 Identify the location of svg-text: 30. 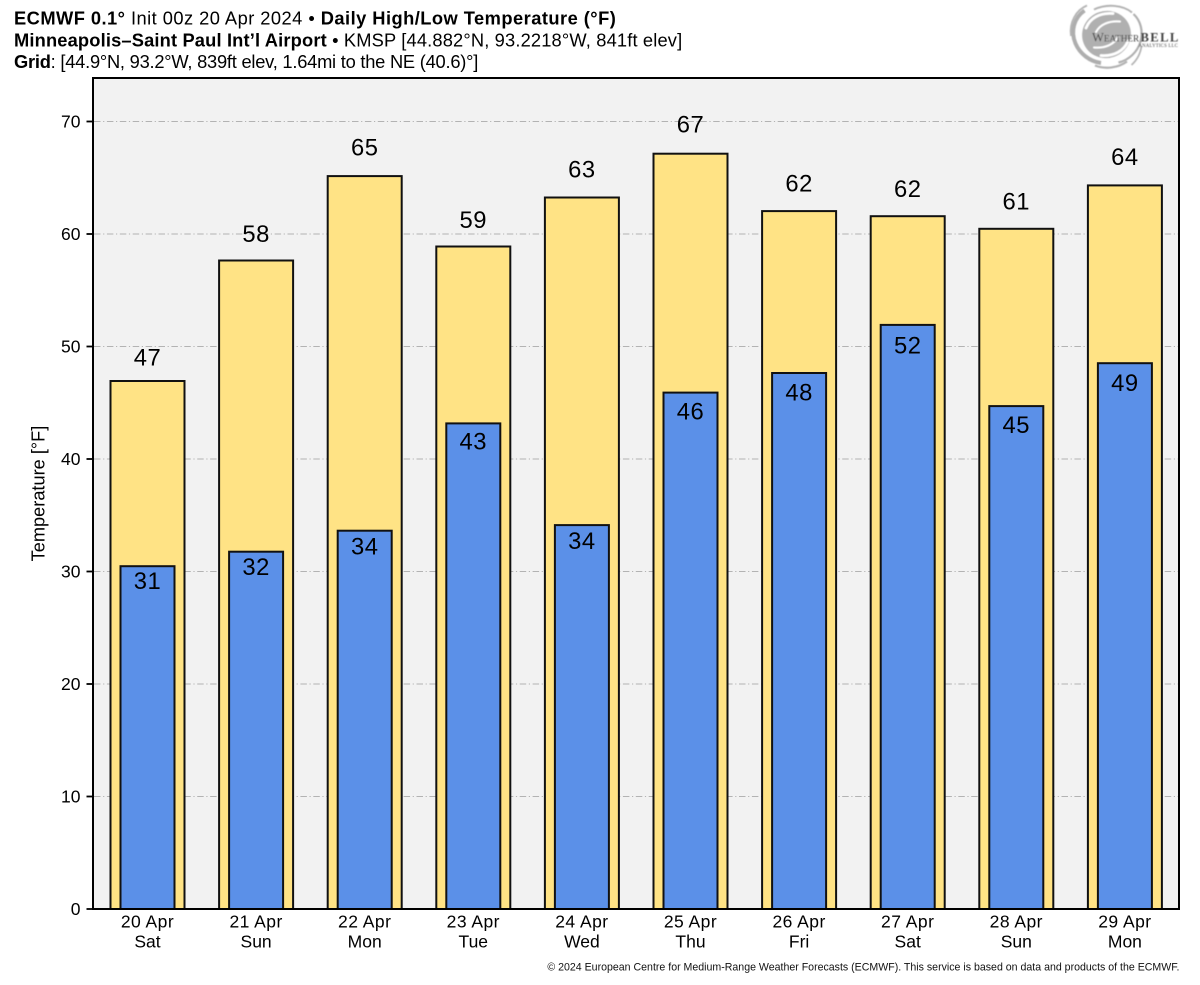
(71, 572).